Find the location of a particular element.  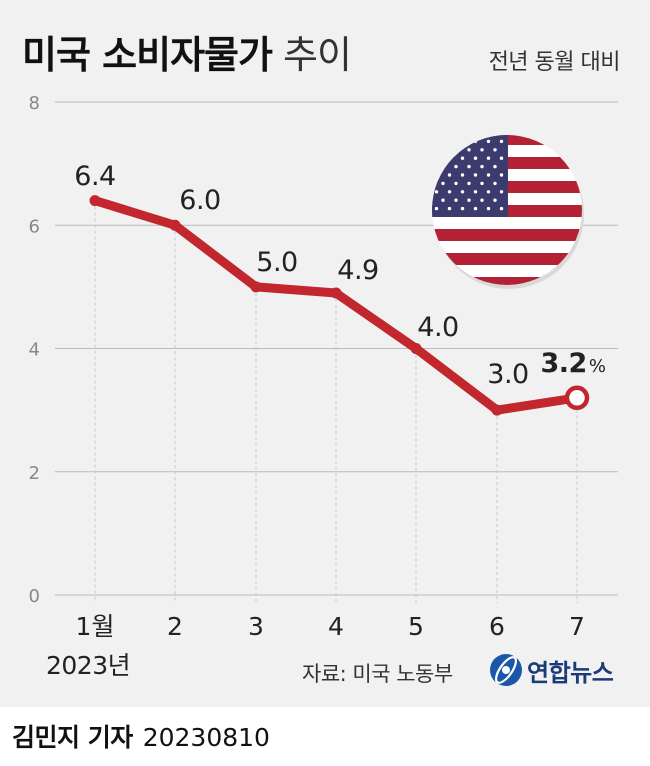

x-tick-label: 5 is located at coordinates (416, 626).